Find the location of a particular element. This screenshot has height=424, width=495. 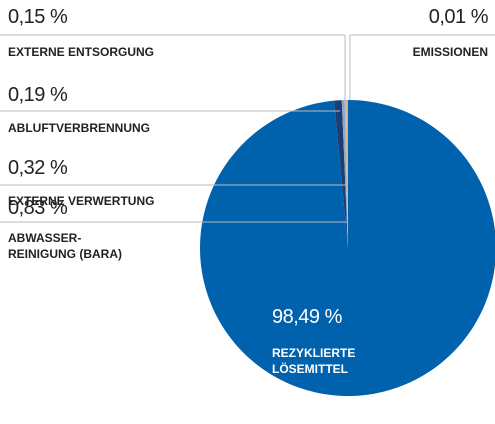

value-label: 0,83 % is located at coordinates (38, 208).